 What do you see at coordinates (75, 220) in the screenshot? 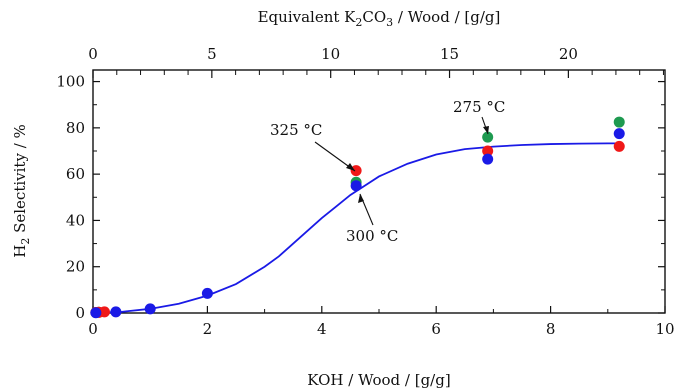
I see `y-tick-label: 40` at bounding box center [75, 220].